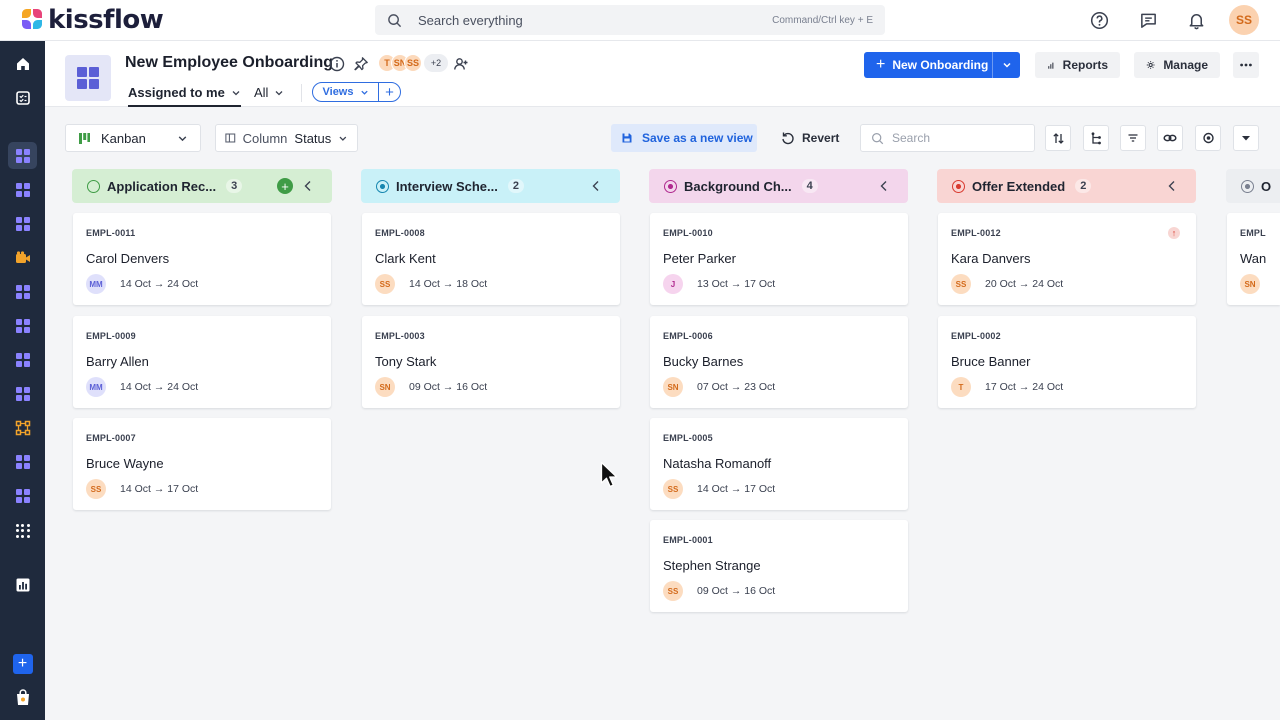  Describe the element at coordinates (202, 186) in the screenshot. I see `column-header-application-received: Application Rec... 3 +` at that location.